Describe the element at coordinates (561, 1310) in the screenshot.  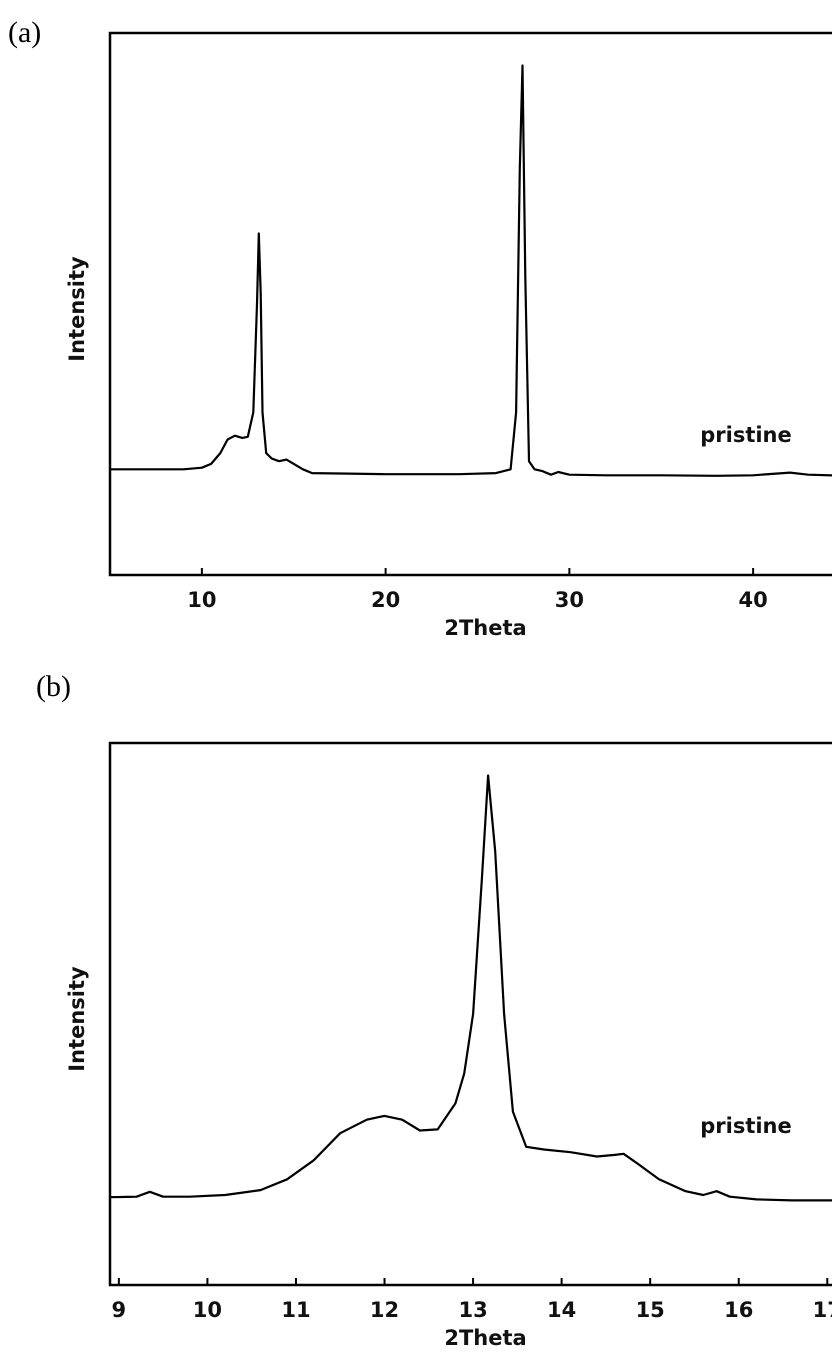
I see `x-tick-label: 14` at that location.